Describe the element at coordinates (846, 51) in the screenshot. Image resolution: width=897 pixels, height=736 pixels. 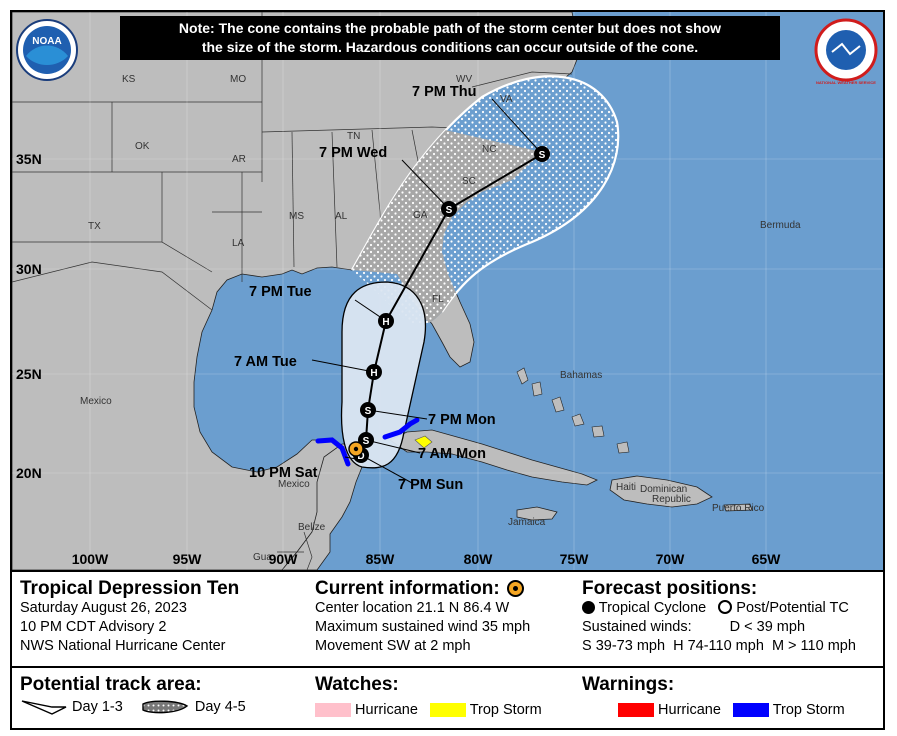
I see `nws-logo: NATIONAL WEATHER SERVICE` at that location.